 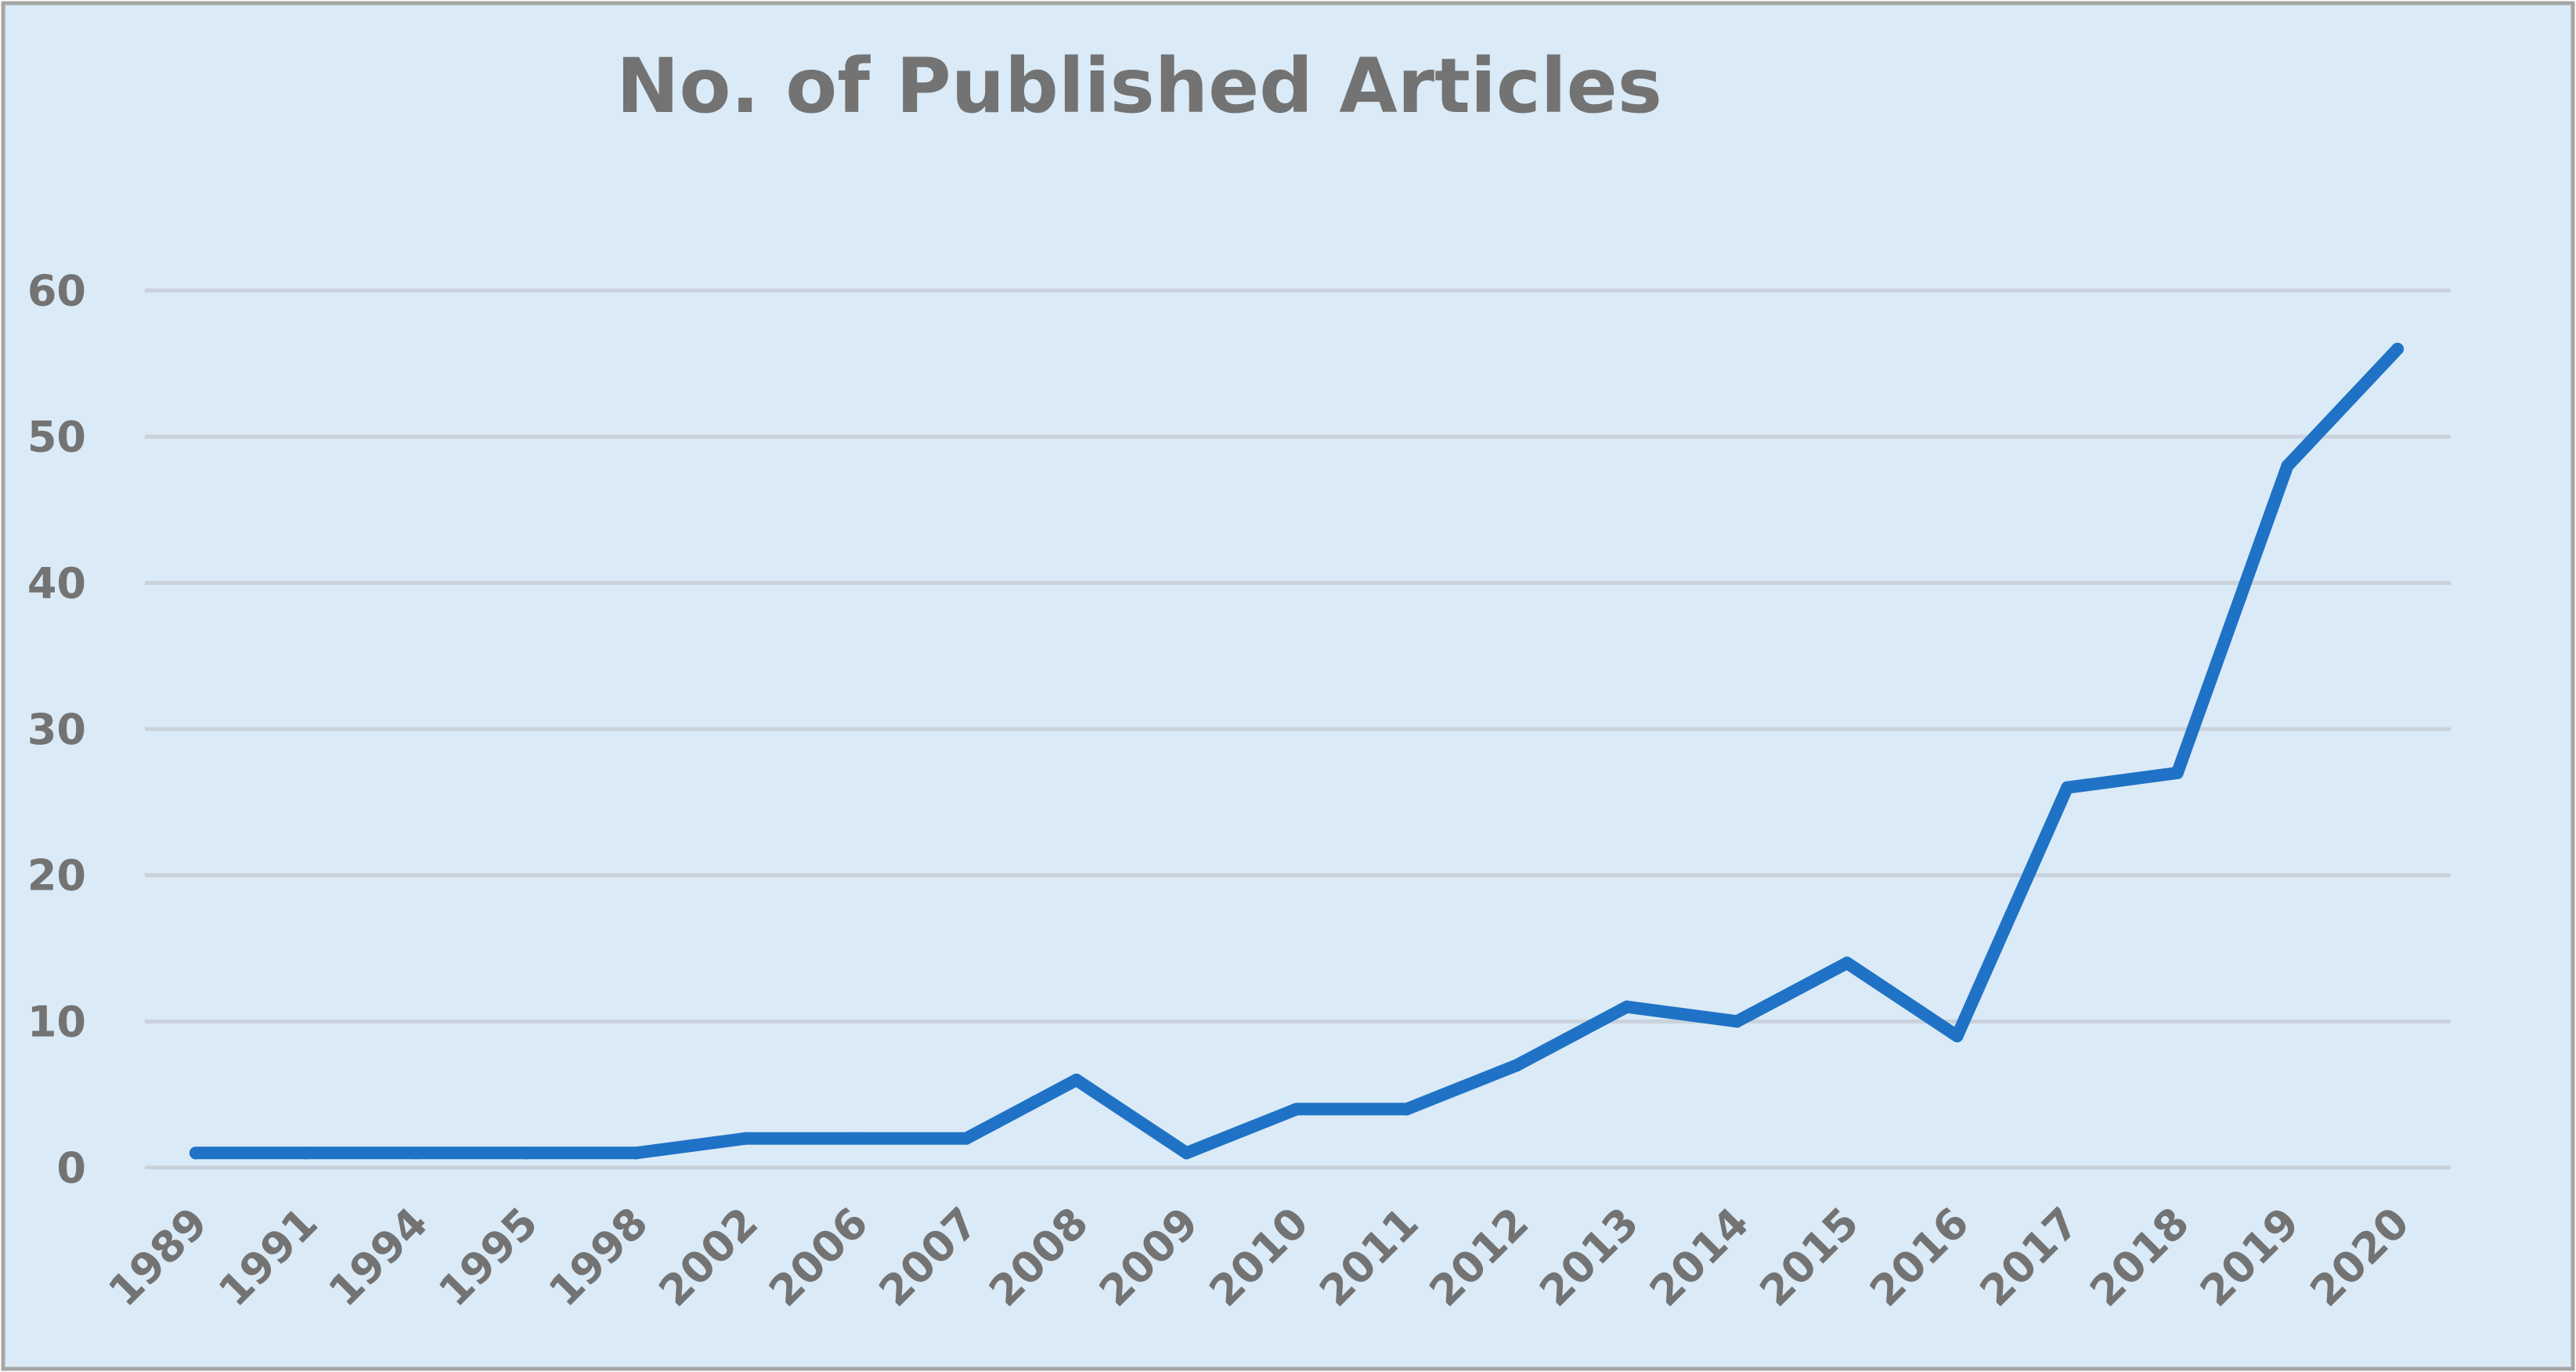 I want to click on y-tick-label: 40, so click(x=56, y=583).